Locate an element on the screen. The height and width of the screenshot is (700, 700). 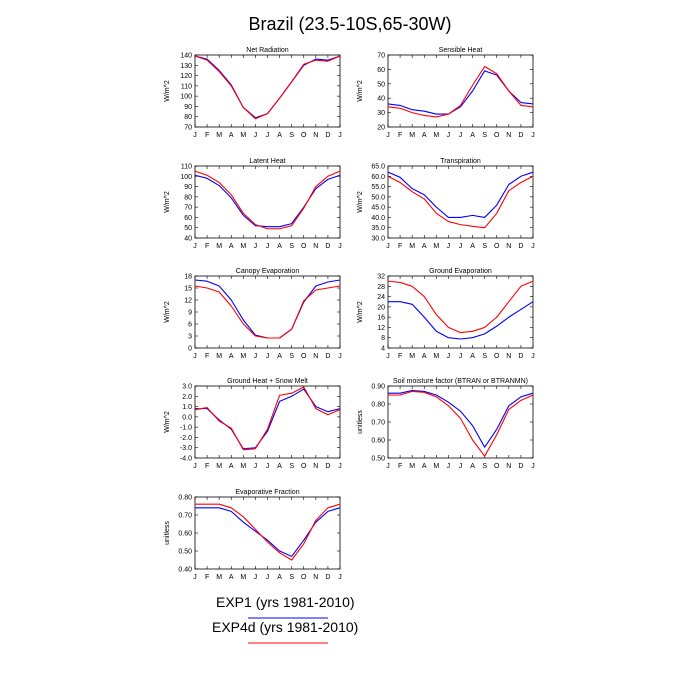
y-tick-label: 4 is located at coordinates (383, 349).